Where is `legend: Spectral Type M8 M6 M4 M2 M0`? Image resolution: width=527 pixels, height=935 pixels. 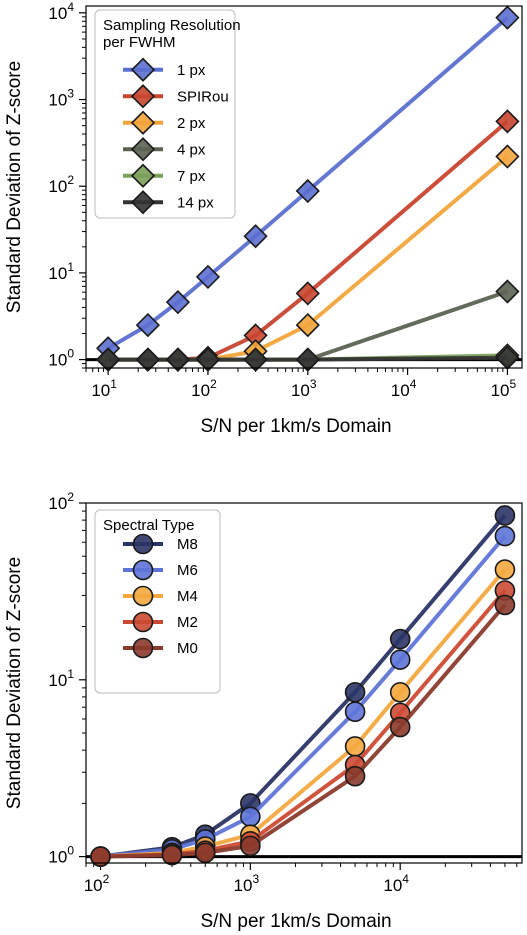
legend: Spectral Type M8 M6 M4 M2 M0 is located at coordinates (157, 601).